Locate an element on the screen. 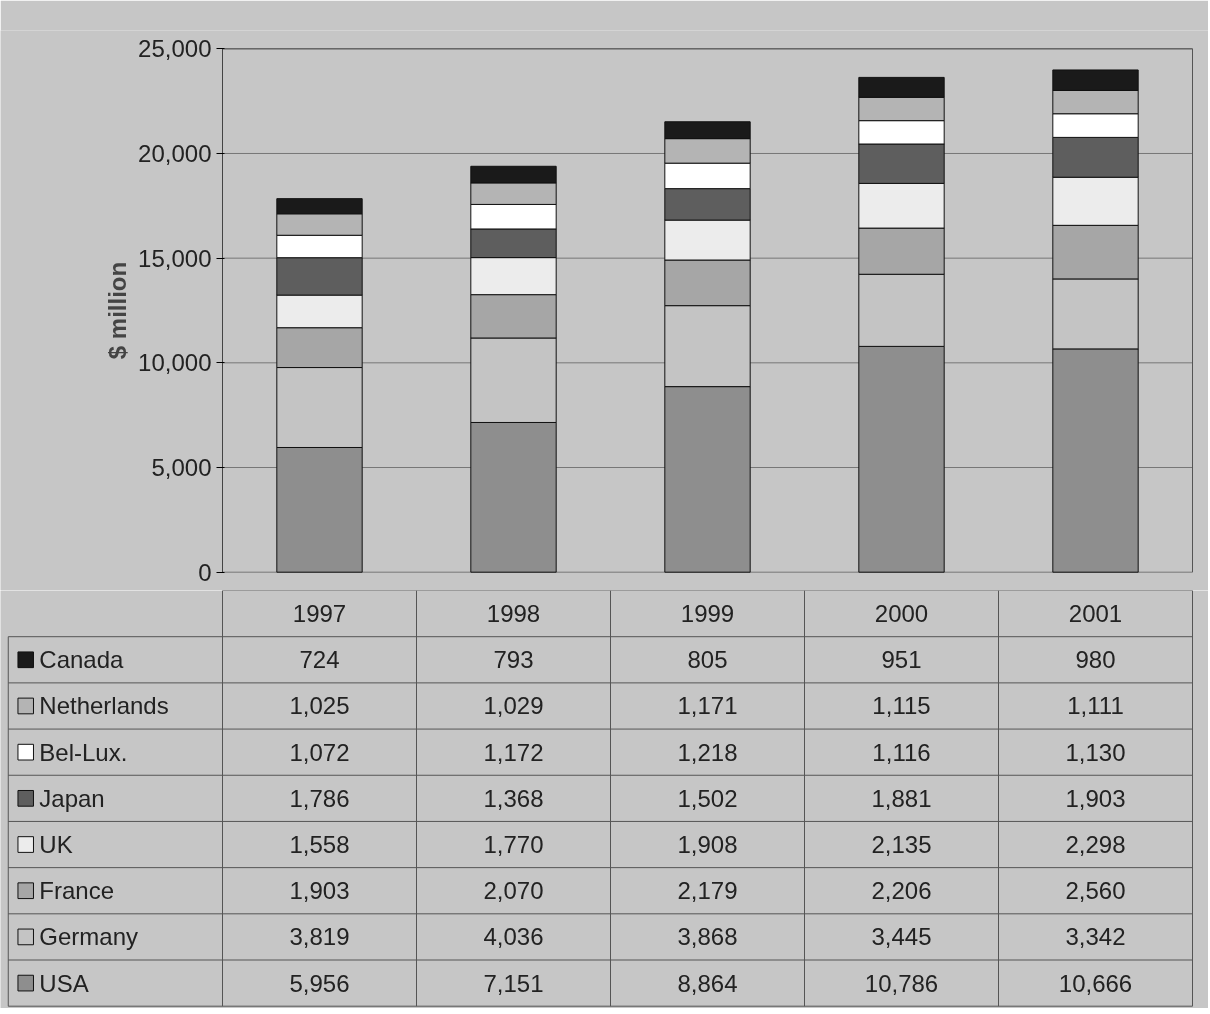 The width and height of the screenshot is (1210, 1014). data-label: 2,135 is located at coordinates (901, 845).